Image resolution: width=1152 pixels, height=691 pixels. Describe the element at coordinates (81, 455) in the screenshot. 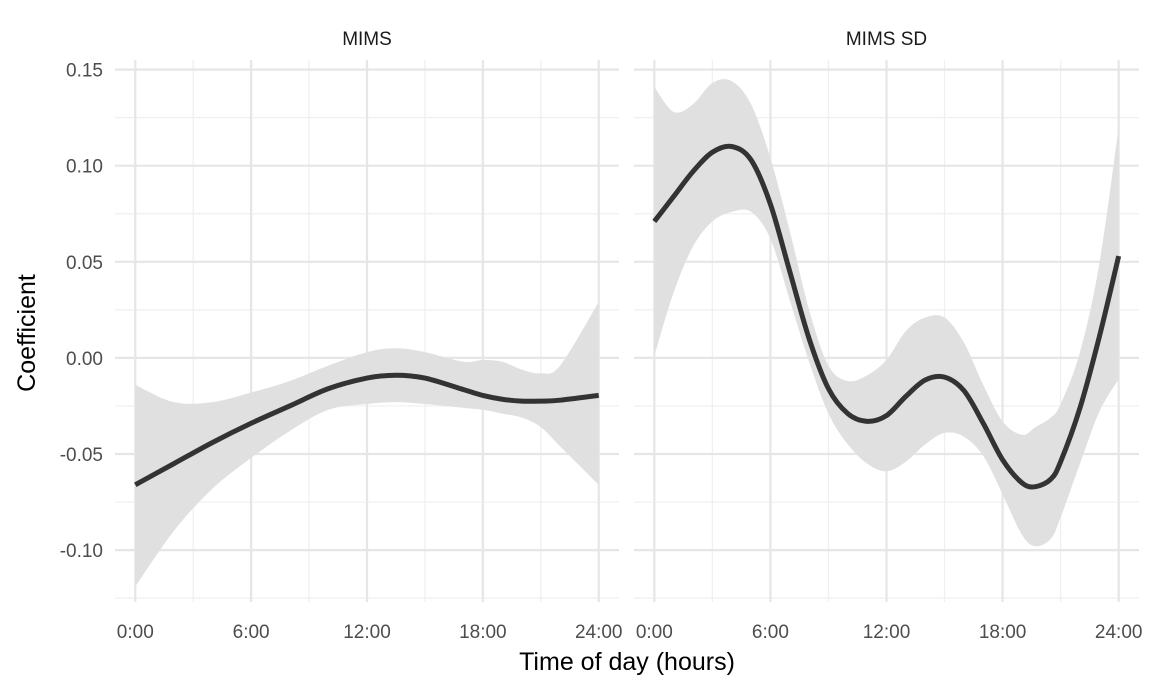

I see `y-tick-label: -0.05` at that location.